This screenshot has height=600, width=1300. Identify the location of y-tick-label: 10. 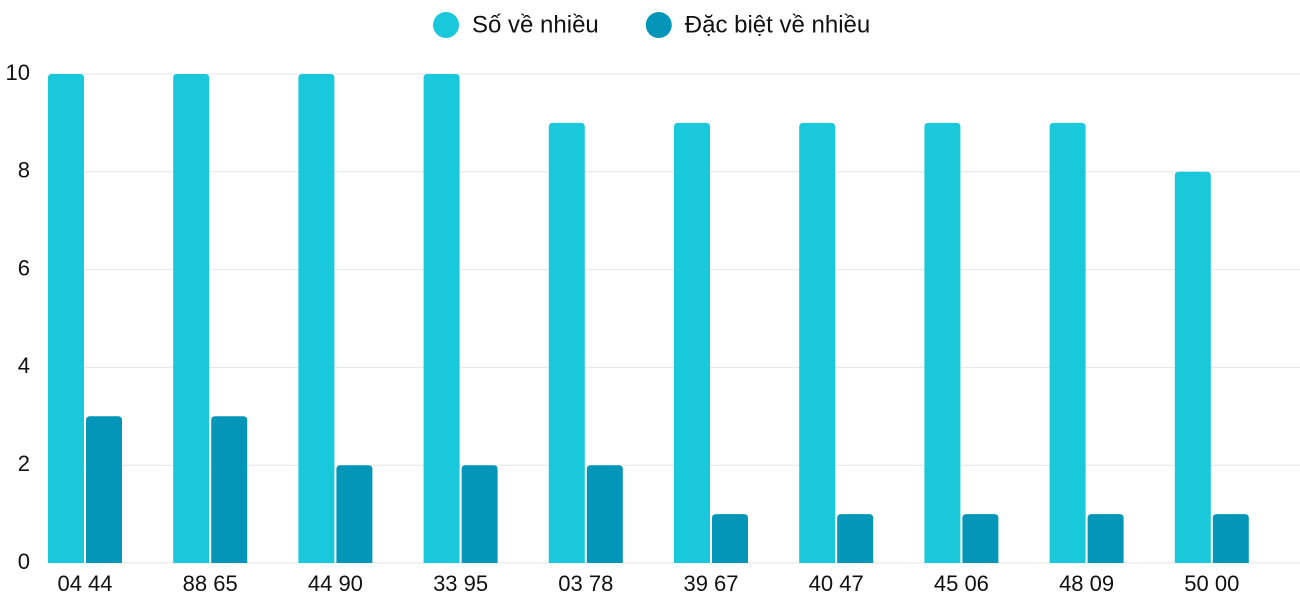
(18, 72).